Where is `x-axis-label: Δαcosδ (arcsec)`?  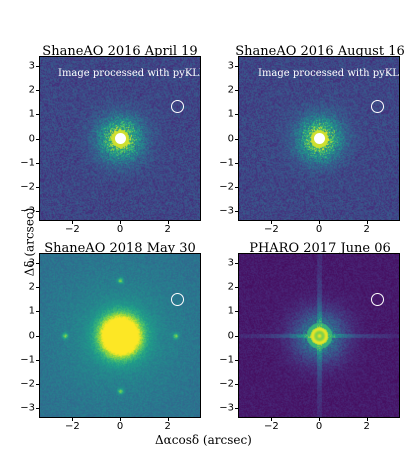 x-axis-label: Δαcosδ (arcsec) is located at coordinates (203, 440).